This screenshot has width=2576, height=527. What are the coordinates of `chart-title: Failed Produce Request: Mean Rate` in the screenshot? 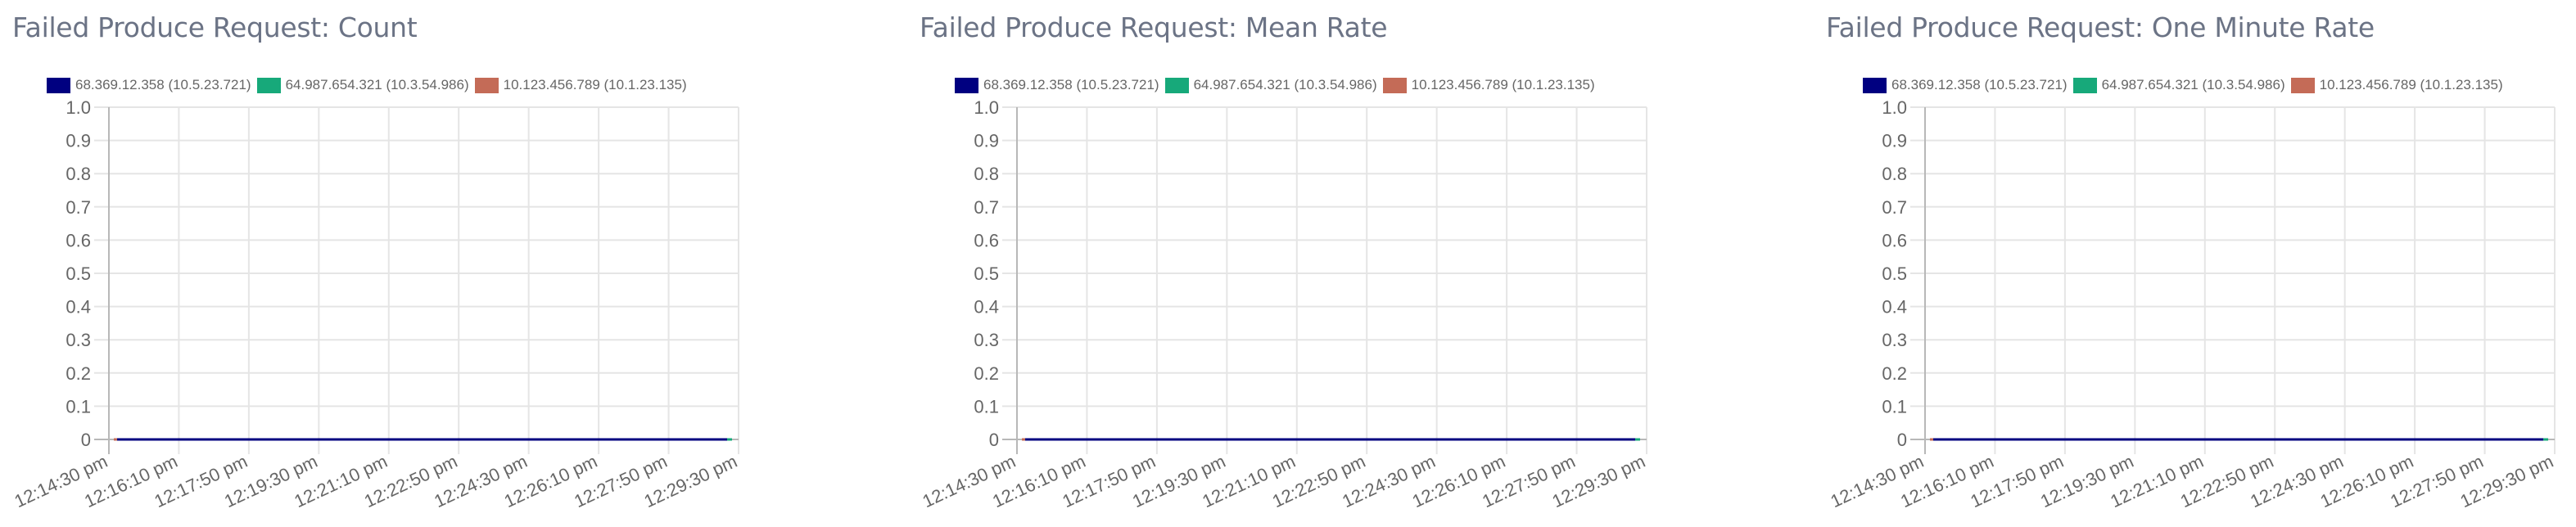 It's located at (1154, 27).